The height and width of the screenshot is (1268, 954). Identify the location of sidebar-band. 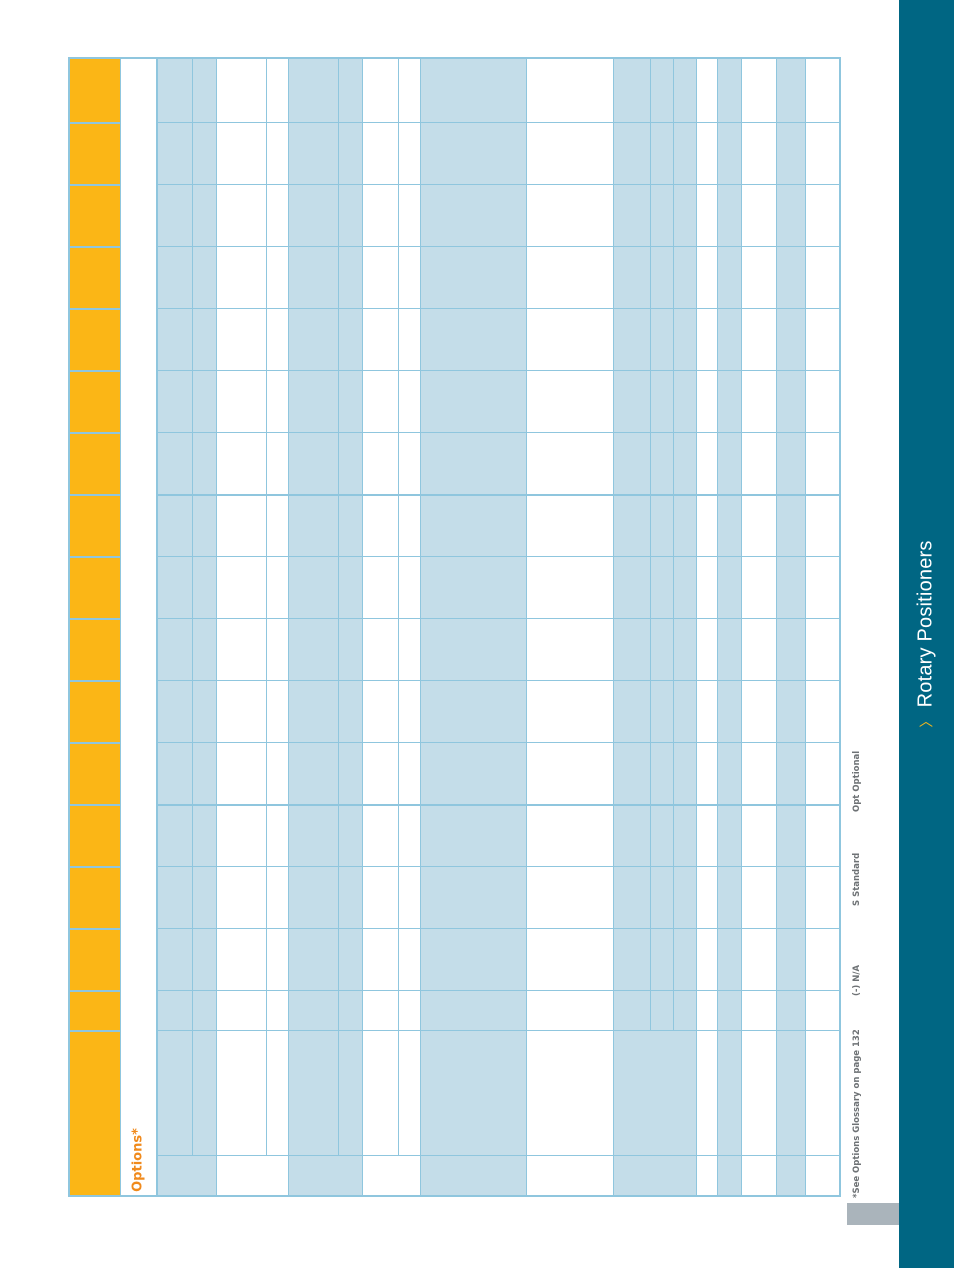
(926, 634).